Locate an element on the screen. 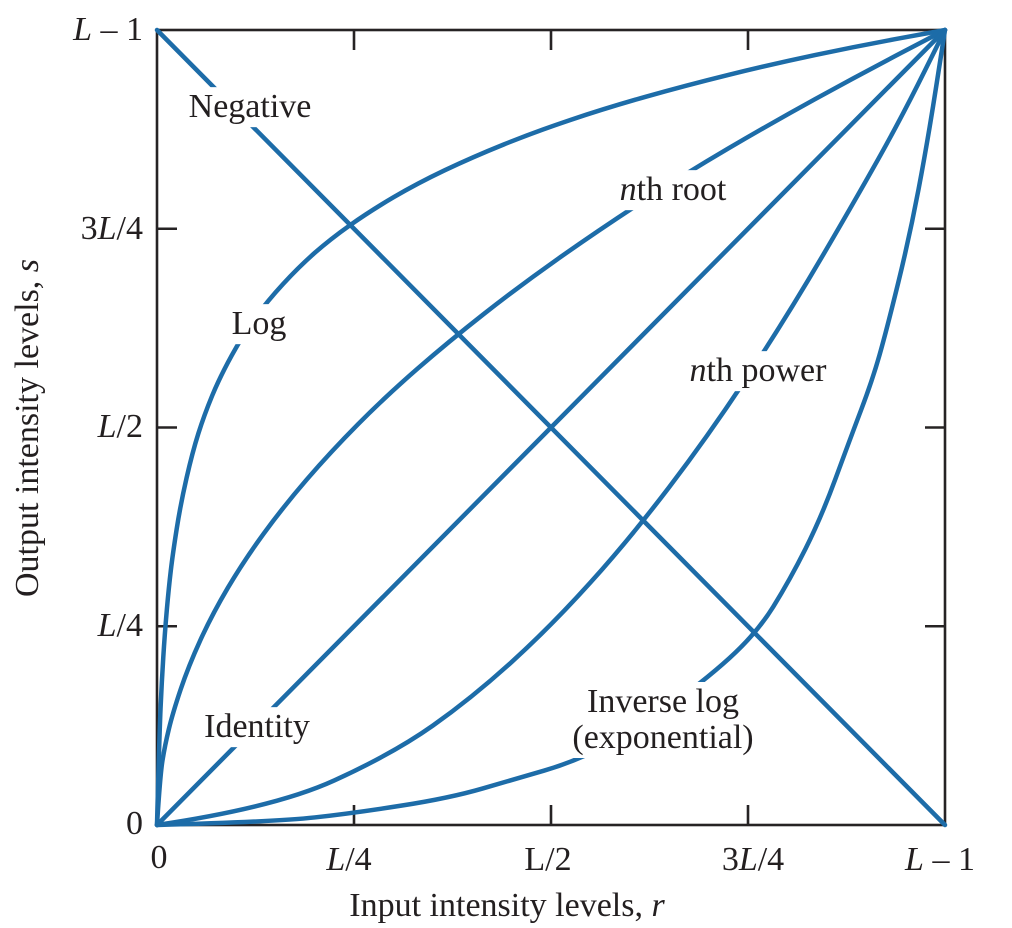  x-axis-title: Input intensity levels, r is located at coordinates (507, 905).